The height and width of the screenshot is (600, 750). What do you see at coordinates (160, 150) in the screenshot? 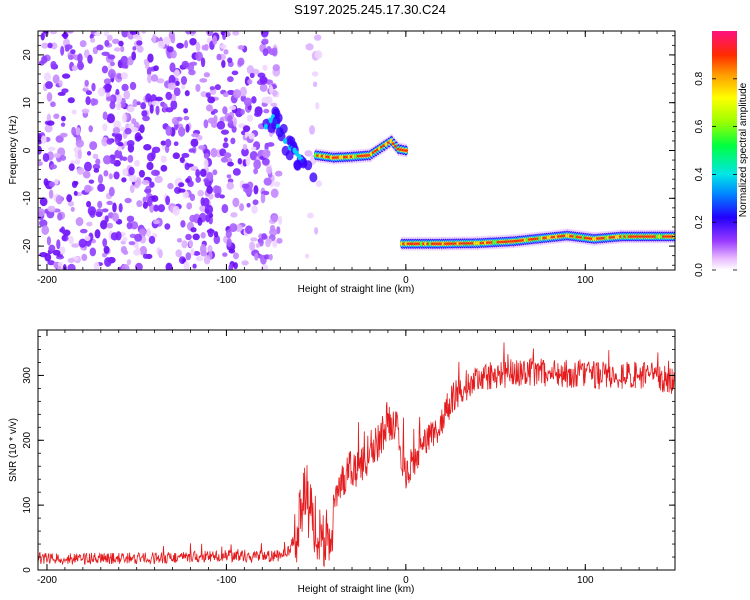
I see `heatmap-noise-field` at bounding box center [160, 150].